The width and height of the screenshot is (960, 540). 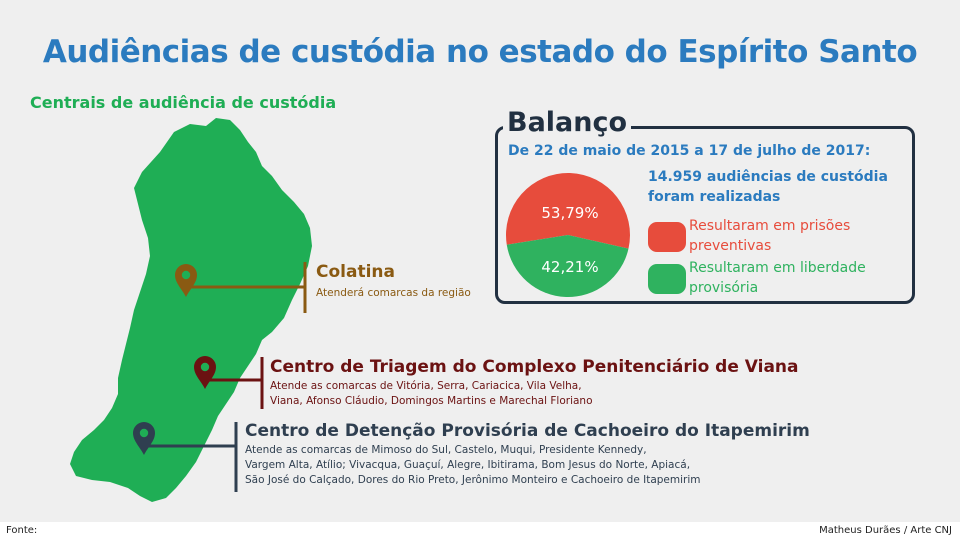 What do you see at coordinates (885, 530) in the screenshot?
I see `footer-credit: Matheus Durães / Arte CNJ` at bounding box center [885, 530].